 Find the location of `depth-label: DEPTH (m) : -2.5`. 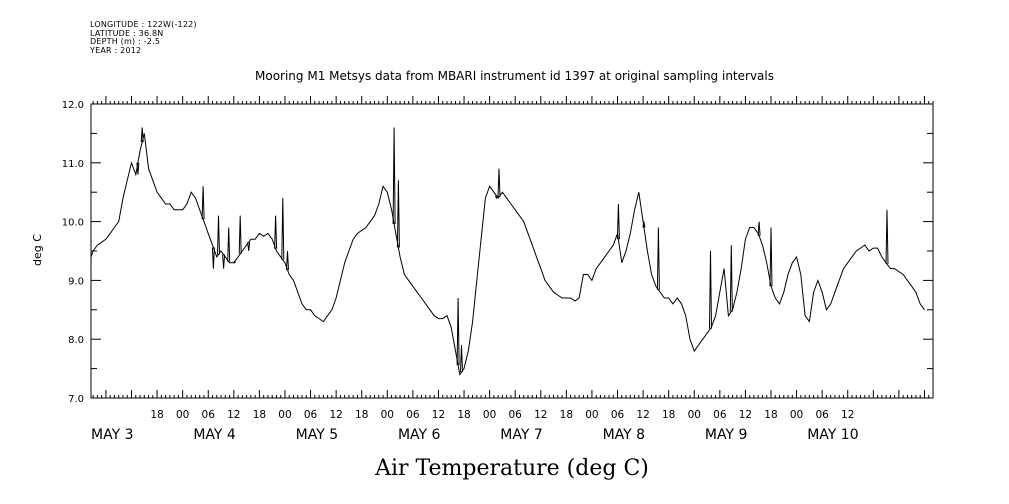

depth-label: DEPTH (m) : -2.5 is located at coordinates (125, 42).